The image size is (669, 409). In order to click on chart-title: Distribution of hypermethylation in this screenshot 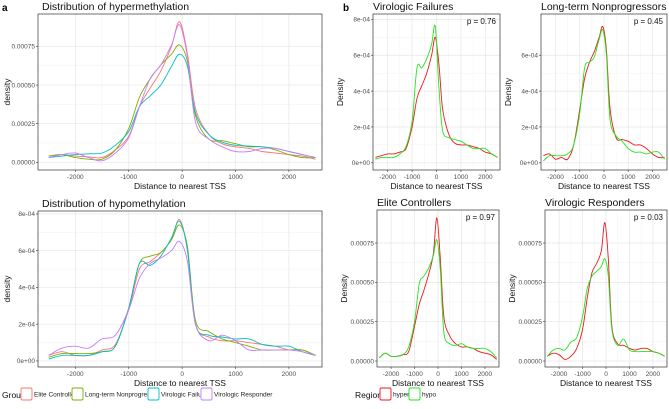, I will do `click(115, 7)`.